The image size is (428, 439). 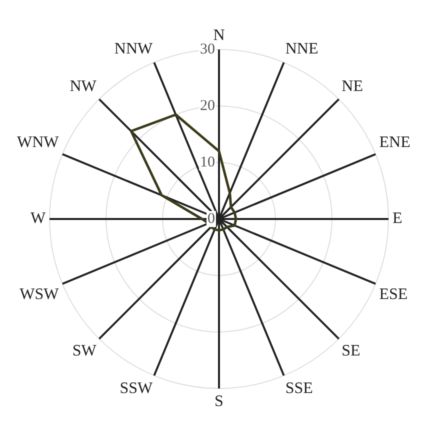 What do you see at coordinates (352, 86) in the screenshot?
I see `spoke-label: NE` at bounding box center [352, 86].